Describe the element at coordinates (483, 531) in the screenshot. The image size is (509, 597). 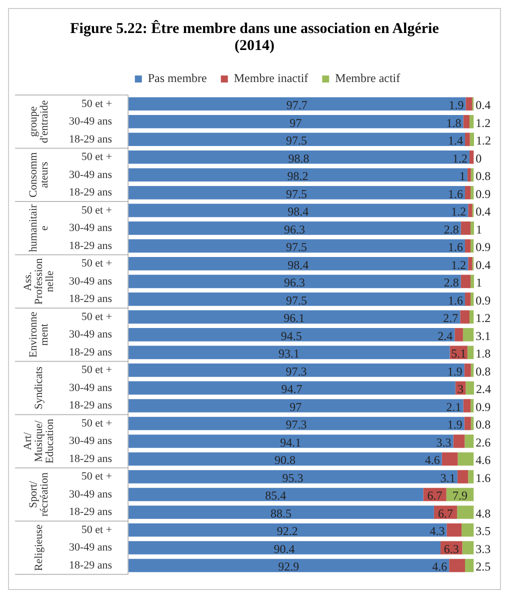
I see `data-label: 3.5` at that location.